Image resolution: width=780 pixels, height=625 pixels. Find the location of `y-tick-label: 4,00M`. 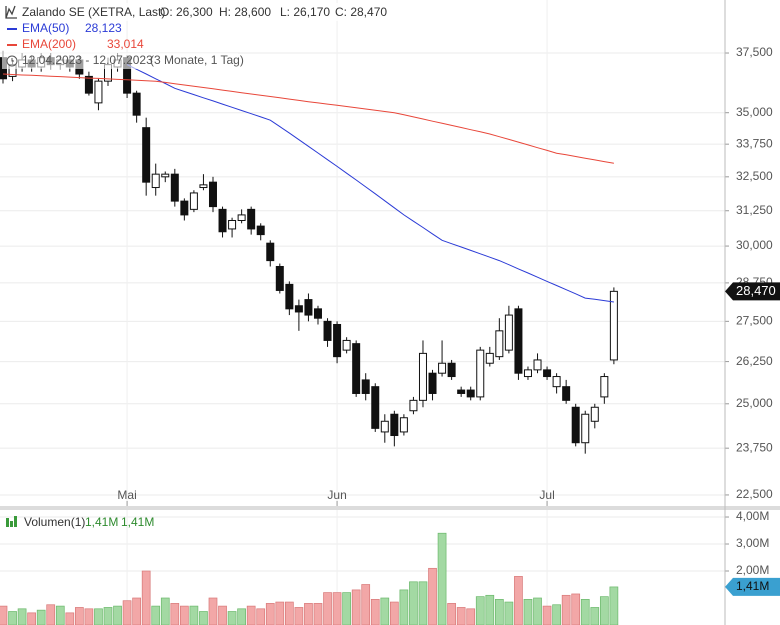

y-tick-label: 4,00M is located at coordinates (752, 516).